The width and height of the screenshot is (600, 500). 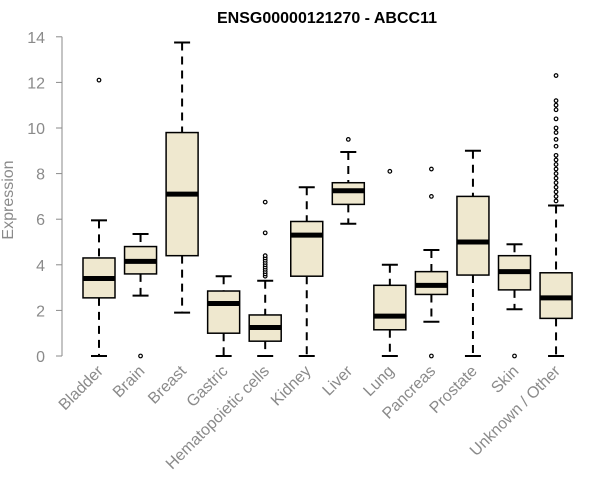 What do you see at coordinates (40, 357) in the screenshot?
I see `y-tick-label: 0` at bounding box center [40, 357].